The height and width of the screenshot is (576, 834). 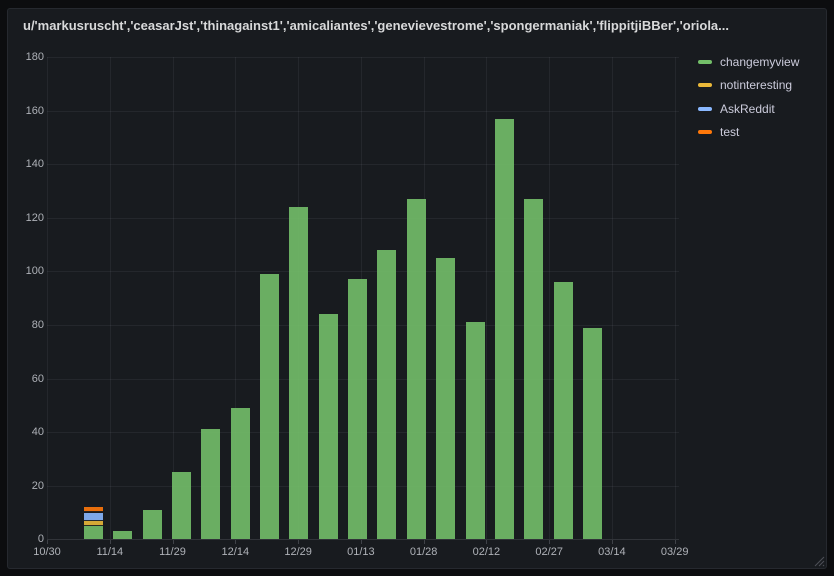 I want to click on legend-item-notinteresting: notinteresting, so click(x=745, y=85).